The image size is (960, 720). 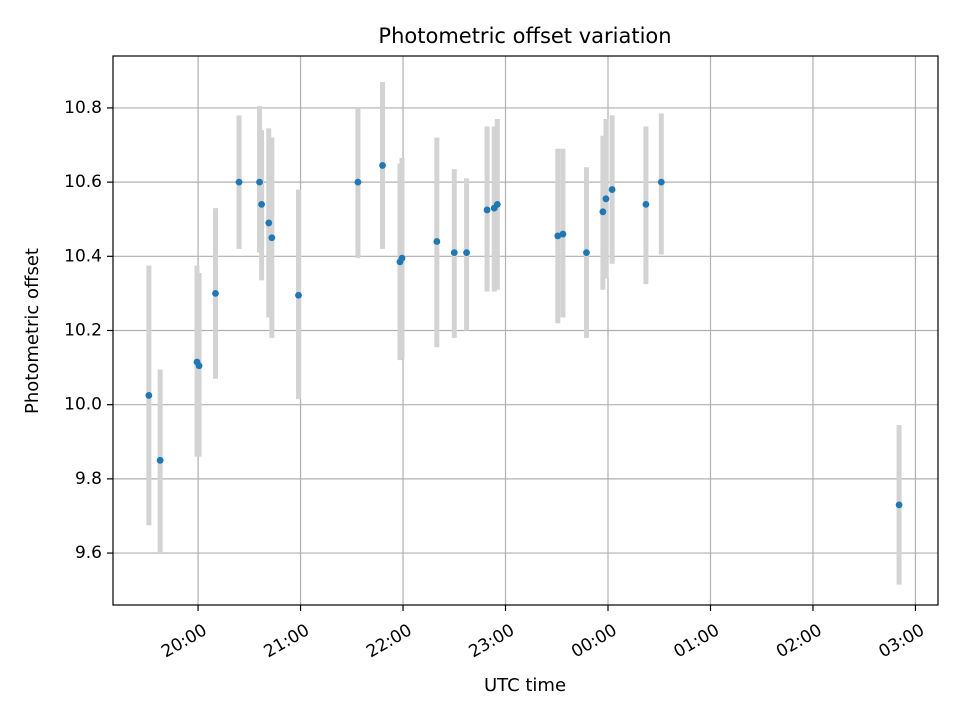 What do you see at coordinates (32, 331) in the screenshot?
I see `y-axis-label: Photometric offset` at bounding box center [32, 331].